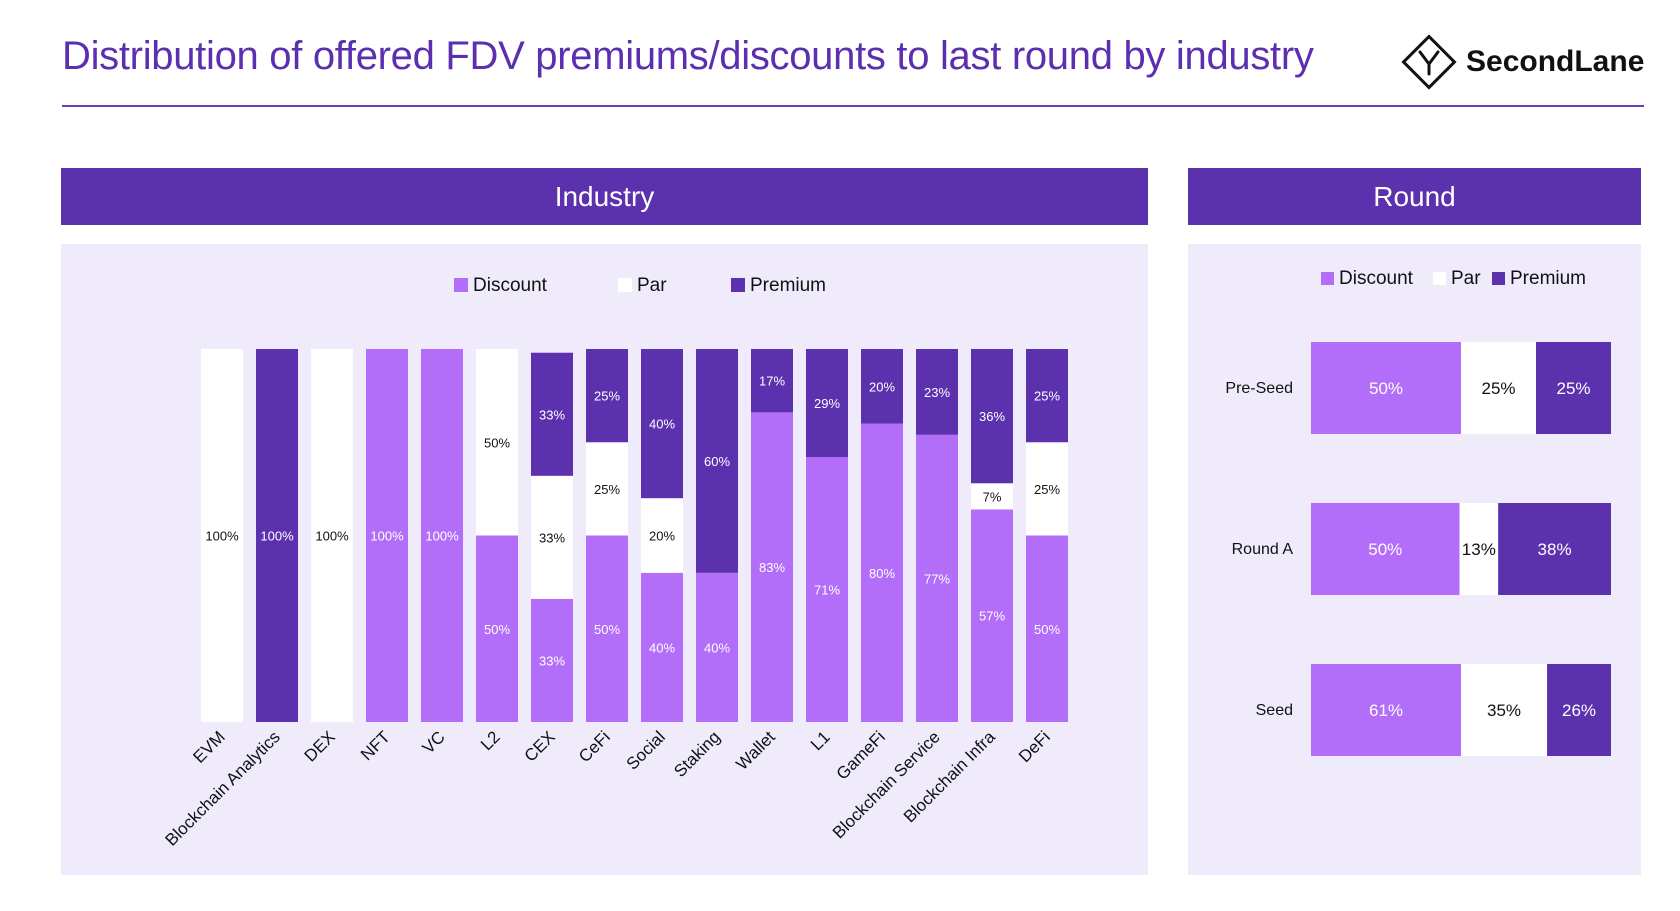 The width and height of the screenshot is (1680, 911). I want to click on round-bar-premium-round-a, so click(1554, 549).